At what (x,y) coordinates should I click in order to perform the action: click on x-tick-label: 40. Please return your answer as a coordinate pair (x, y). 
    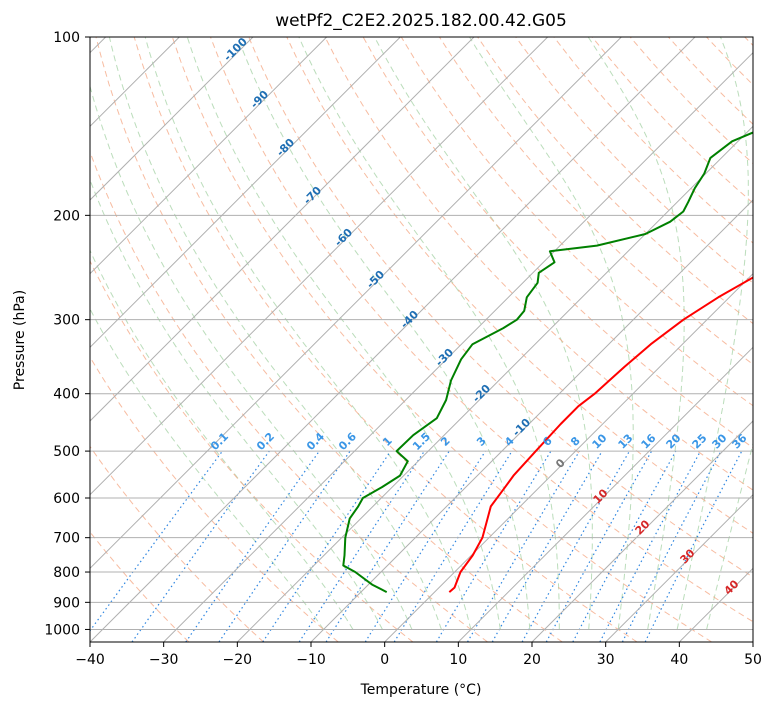
    Looking at the image, I should click on (679, 660).